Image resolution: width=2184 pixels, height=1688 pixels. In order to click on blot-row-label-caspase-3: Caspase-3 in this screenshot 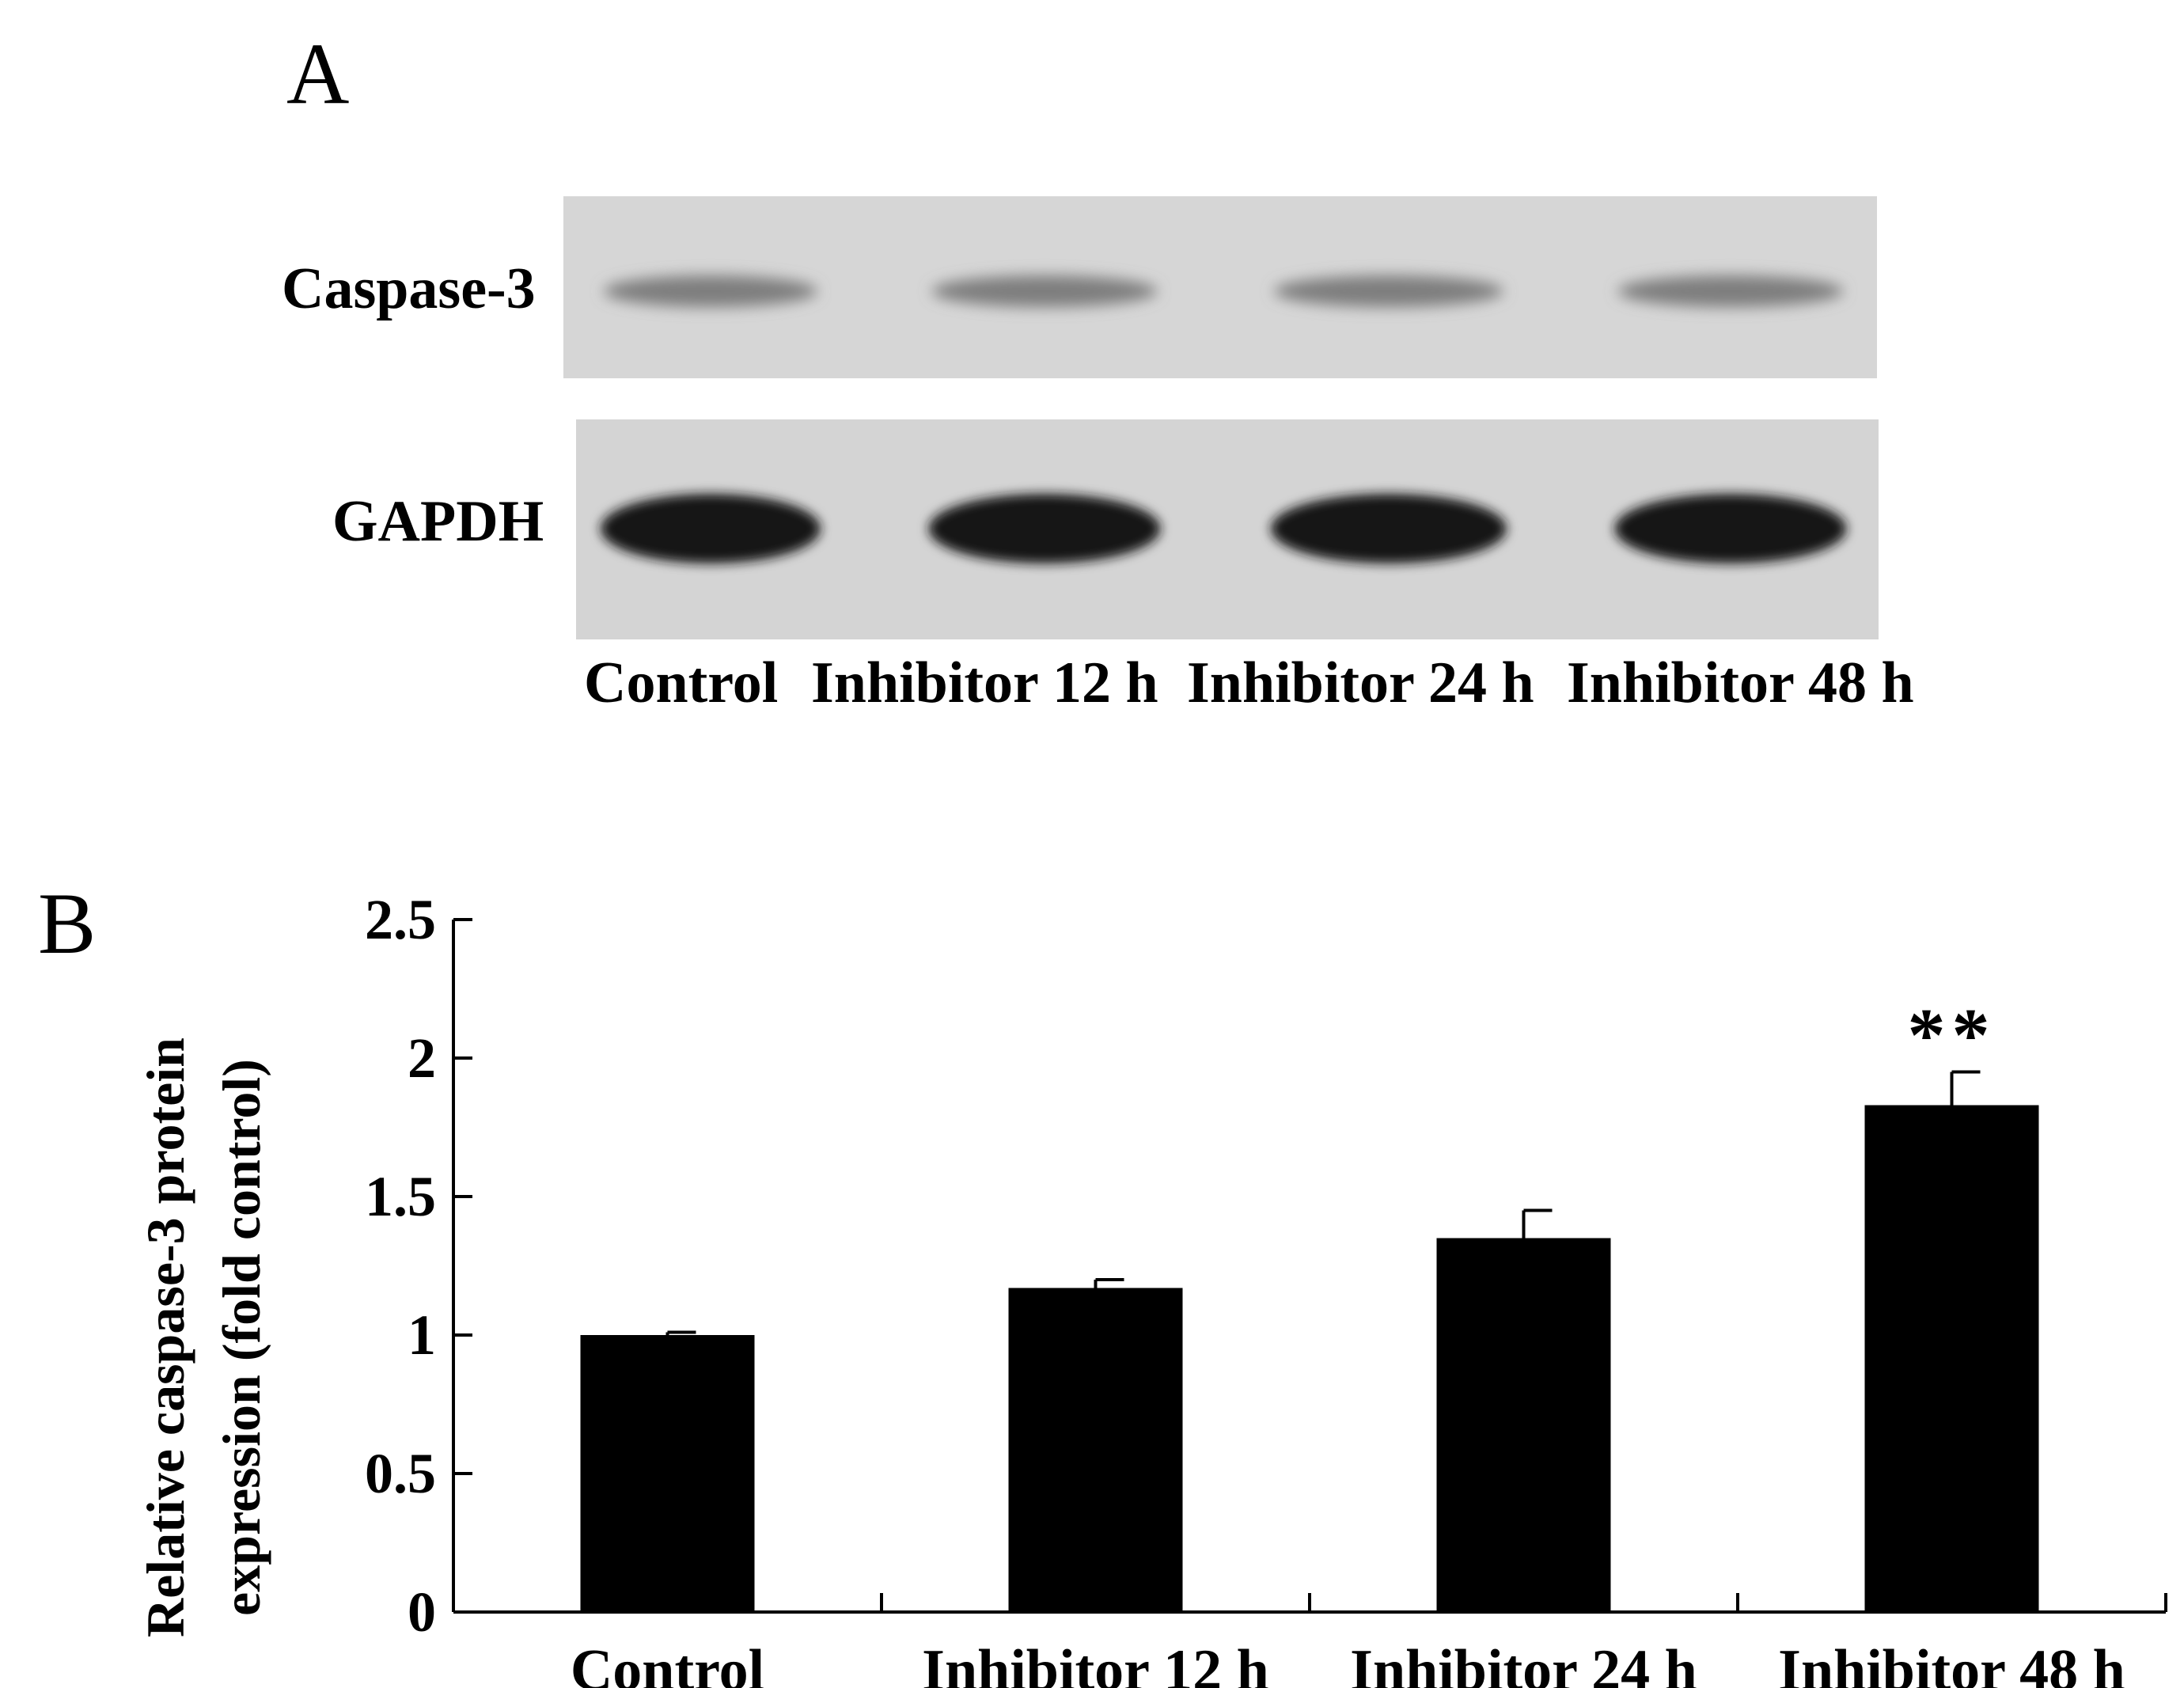, I will do `click(409, 288)`.